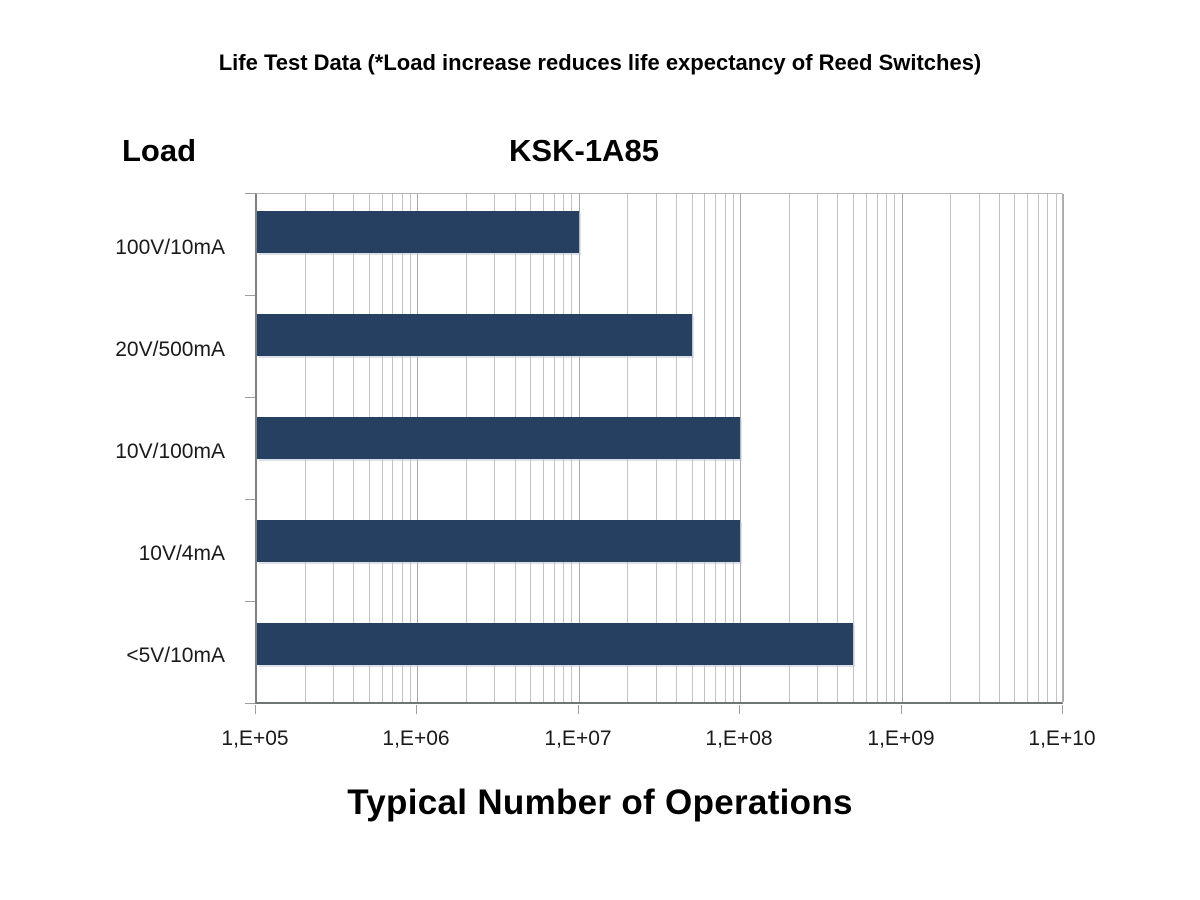  Describe the element at coordinates (499, 541) in the screenshot. I see `bar-10v-4ma` at that location.